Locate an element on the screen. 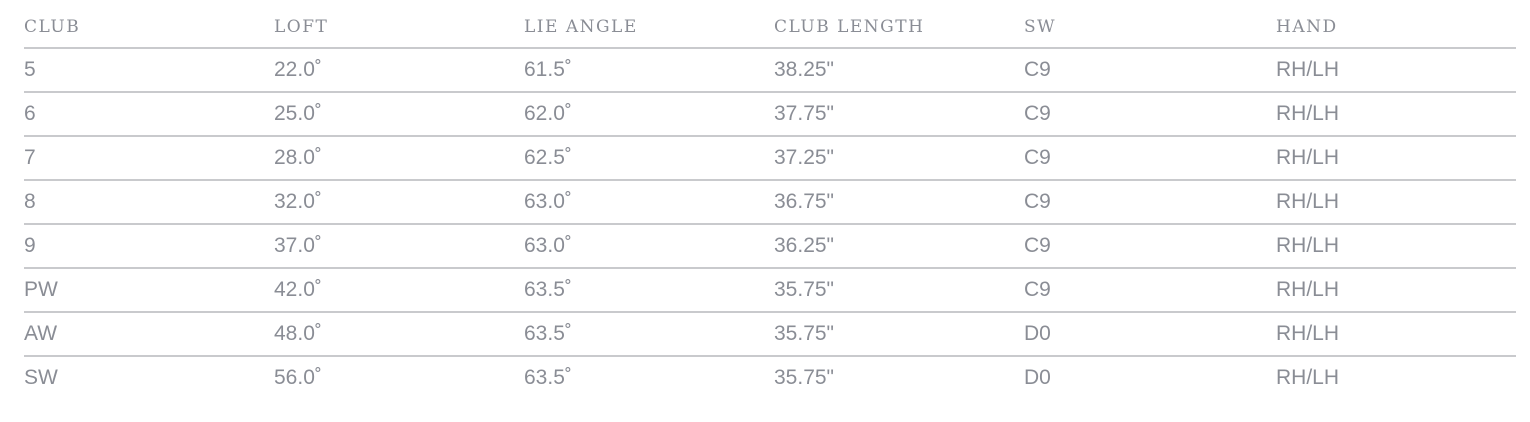 The width and height of the screenshot is (1530, 422). table-row: PW 42.0˚ 63.5˚ 35.75" C9 RH/LH is located at coordinates (770, 290).